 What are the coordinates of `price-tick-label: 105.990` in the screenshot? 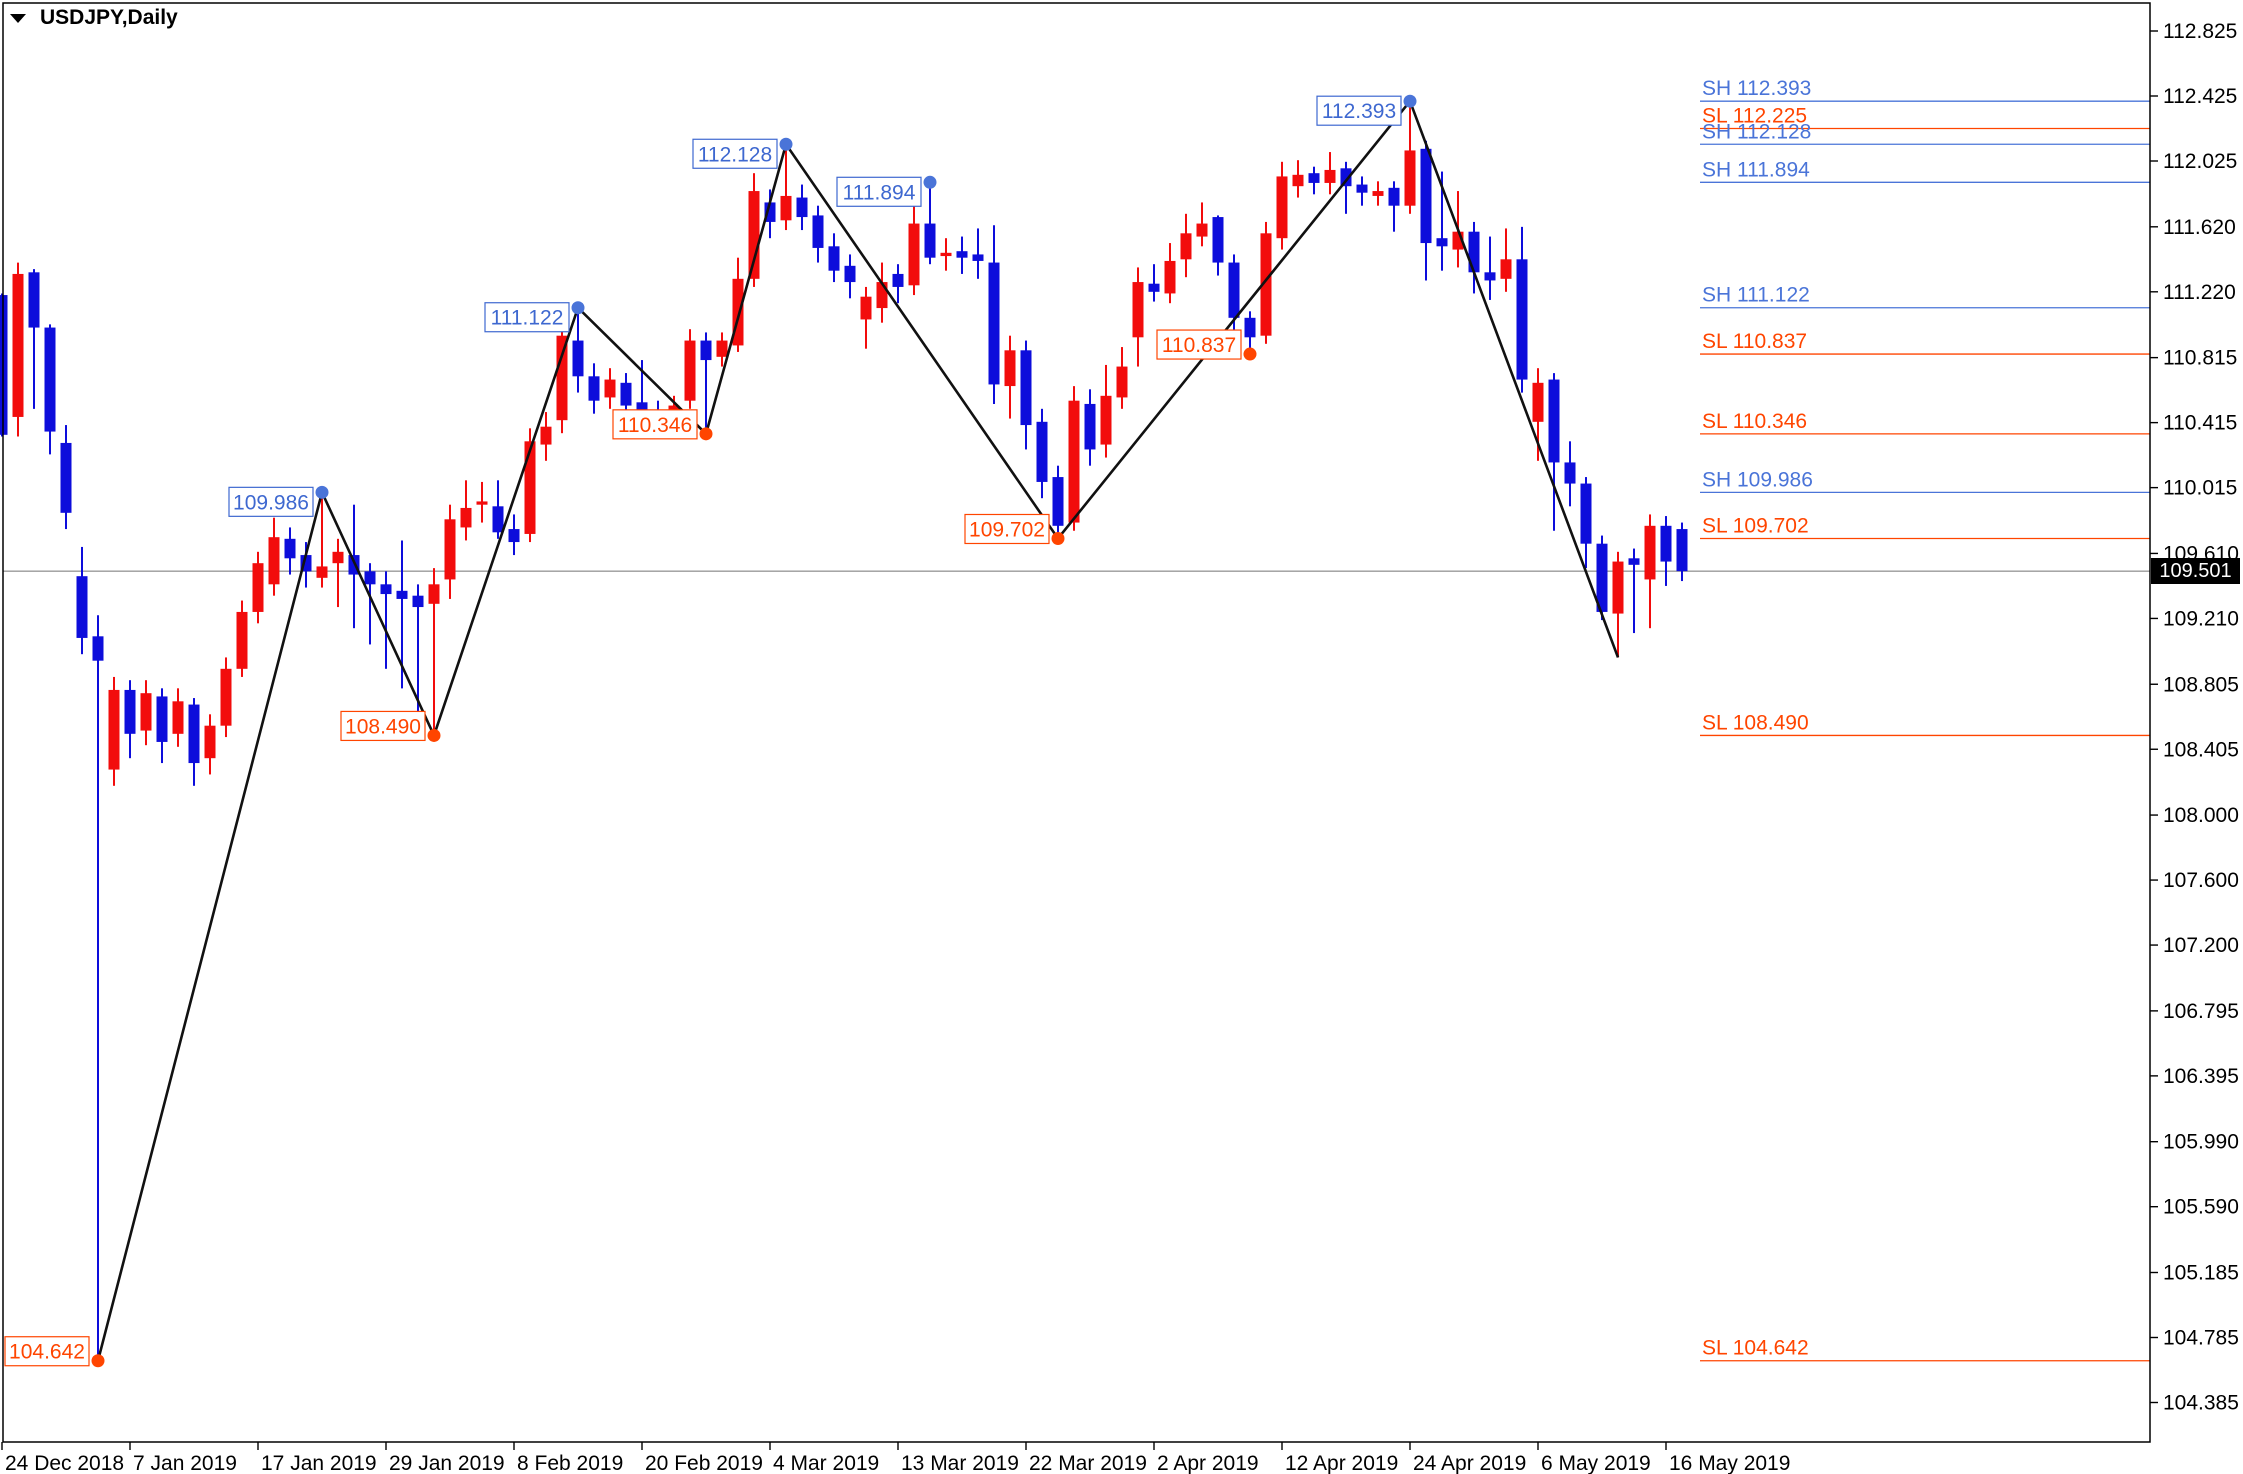 It's located at (2201, 1142).